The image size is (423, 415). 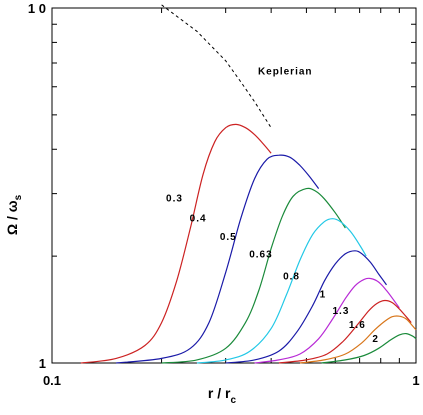 What do you see at coordinates (260, 255) in the screenshot?
I see `curve-label-0-63: 0.63` at bounding box center [260, 255].